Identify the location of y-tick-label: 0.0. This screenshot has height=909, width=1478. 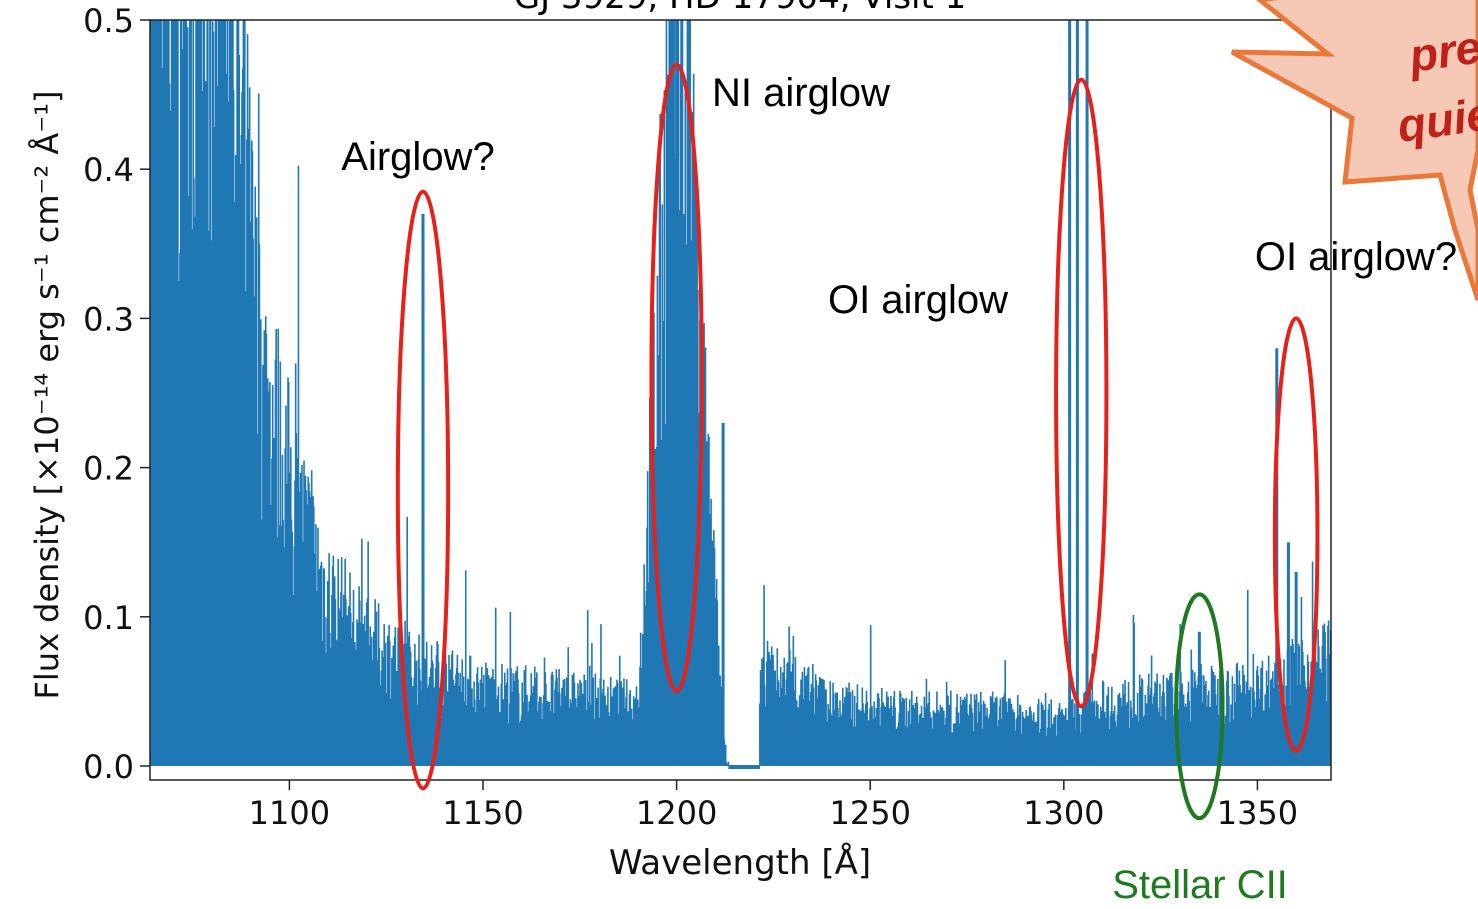
(108, 767).